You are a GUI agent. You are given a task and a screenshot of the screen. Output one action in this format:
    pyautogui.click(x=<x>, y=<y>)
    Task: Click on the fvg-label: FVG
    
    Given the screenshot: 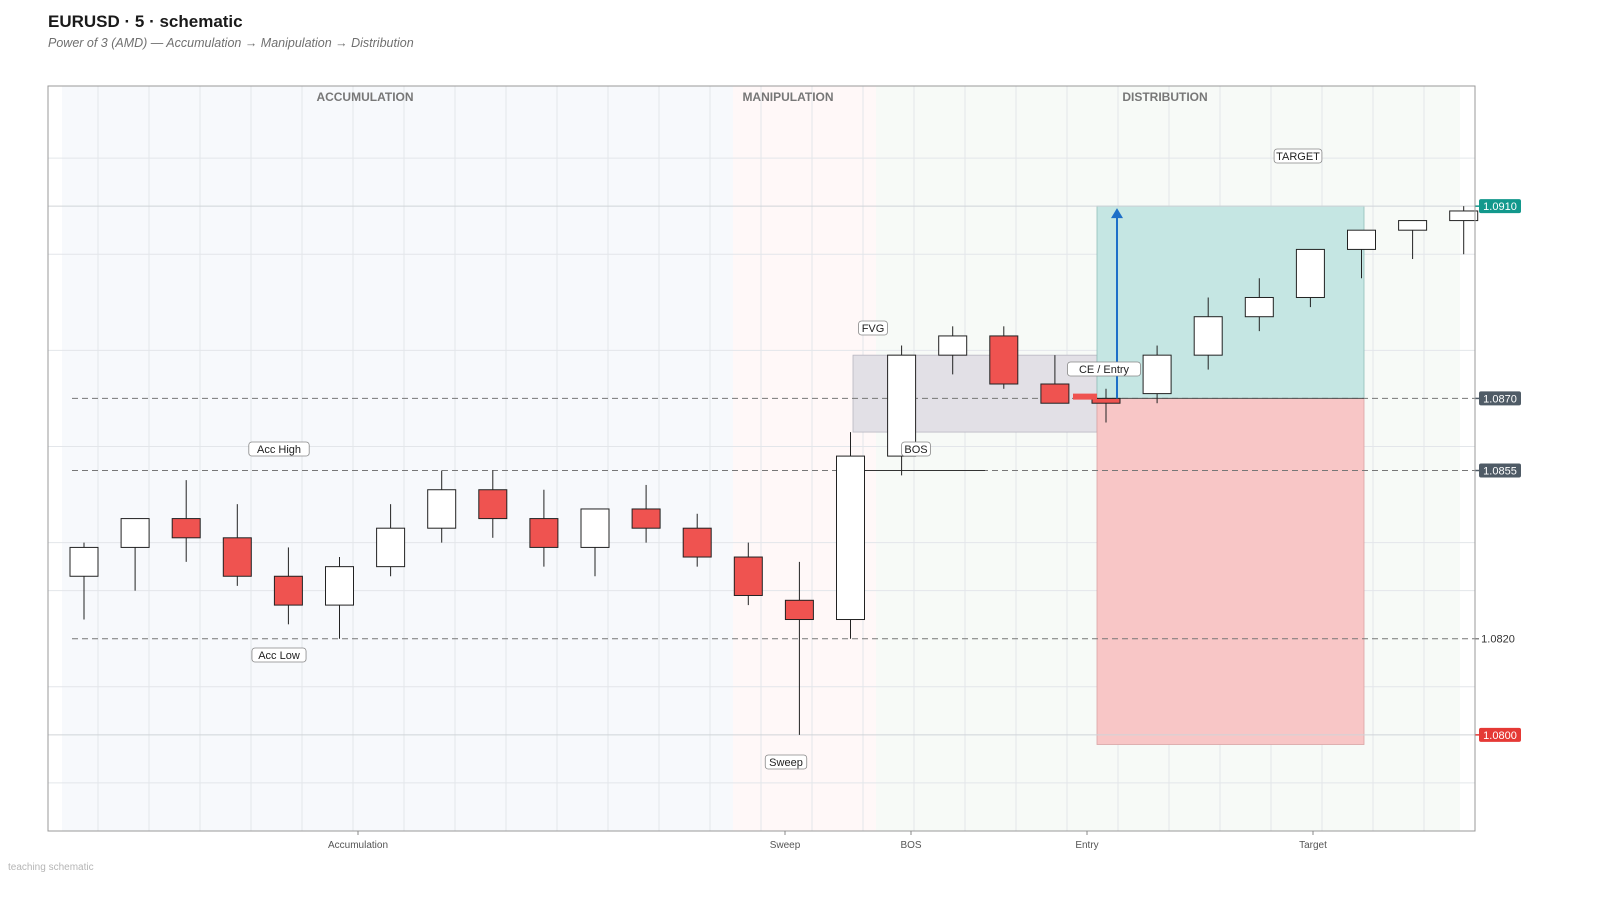 What is the action you would take?
    pyautogui.click(x=873, y=329)
    